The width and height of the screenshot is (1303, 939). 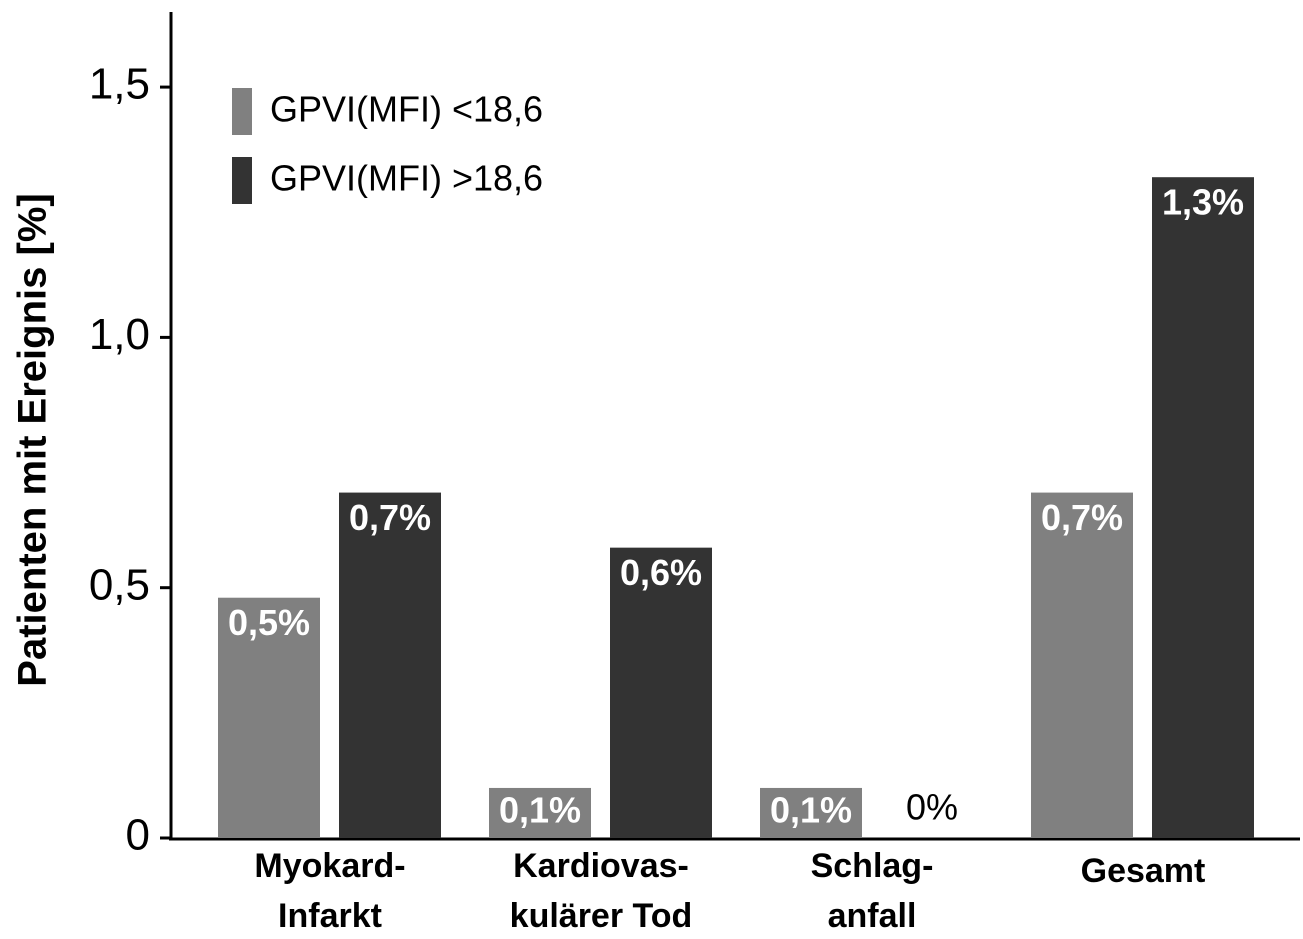 I want to click on x-tick-label: Gesamt, so click(x=1143, y=871).